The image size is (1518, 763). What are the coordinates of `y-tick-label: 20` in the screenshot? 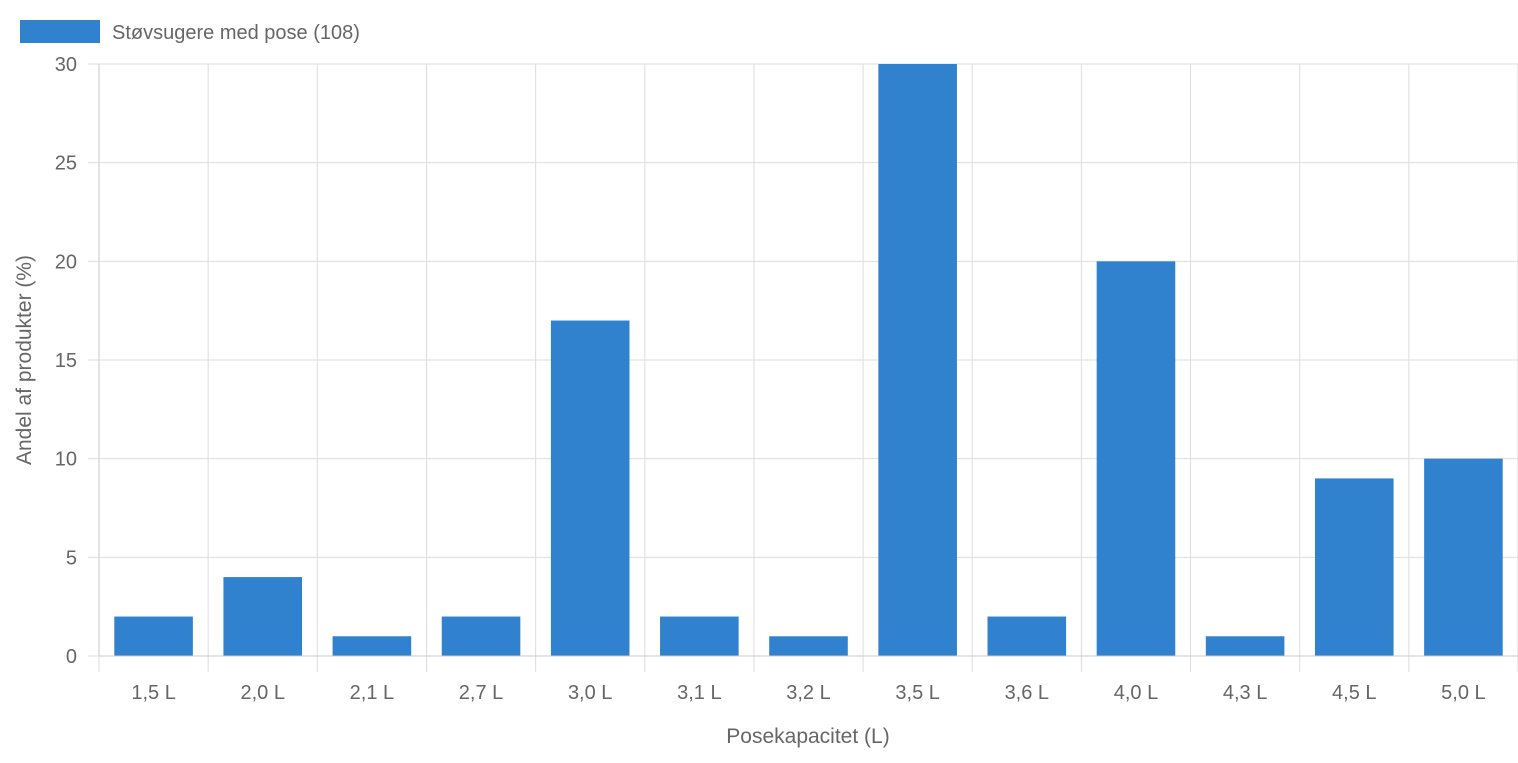 It's located at (66, 262).